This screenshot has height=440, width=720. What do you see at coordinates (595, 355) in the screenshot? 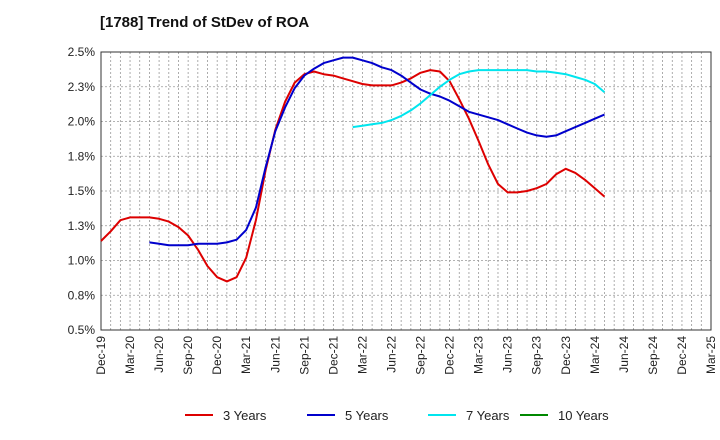
I see `x-tick-label: Mar-24` at bounding box center [595, 355].